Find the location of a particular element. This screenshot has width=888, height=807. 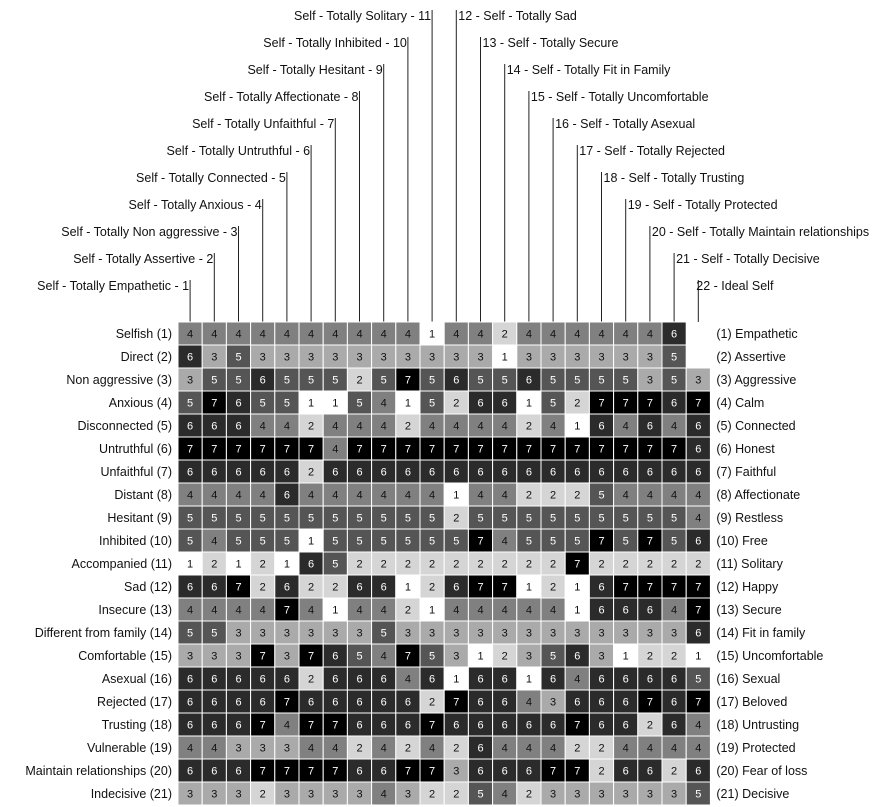

row-right-pole-label: (15) Uncomfortable is located at coordinates (769, 656).